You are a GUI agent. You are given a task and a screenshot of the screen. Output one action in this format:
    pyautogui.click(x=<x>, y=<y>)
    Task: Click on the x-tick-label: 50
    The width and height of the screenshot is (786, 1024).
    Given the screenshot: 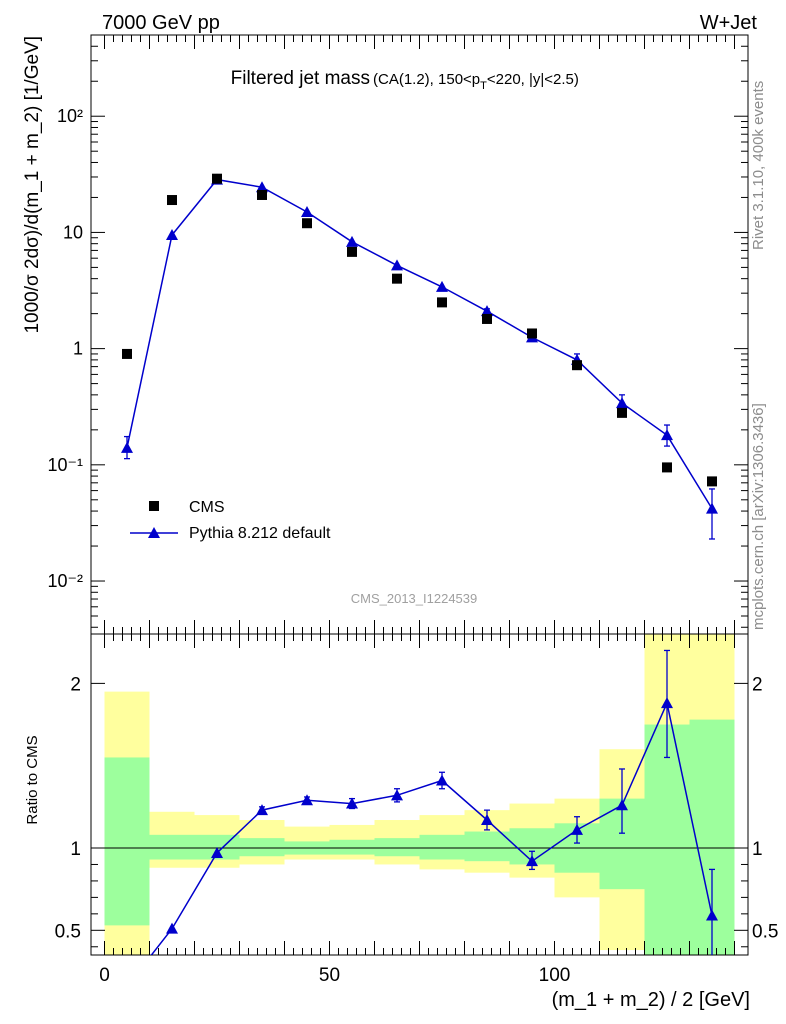 What is the action you would take?
    pyautogui.click(x=329, y=975)
    